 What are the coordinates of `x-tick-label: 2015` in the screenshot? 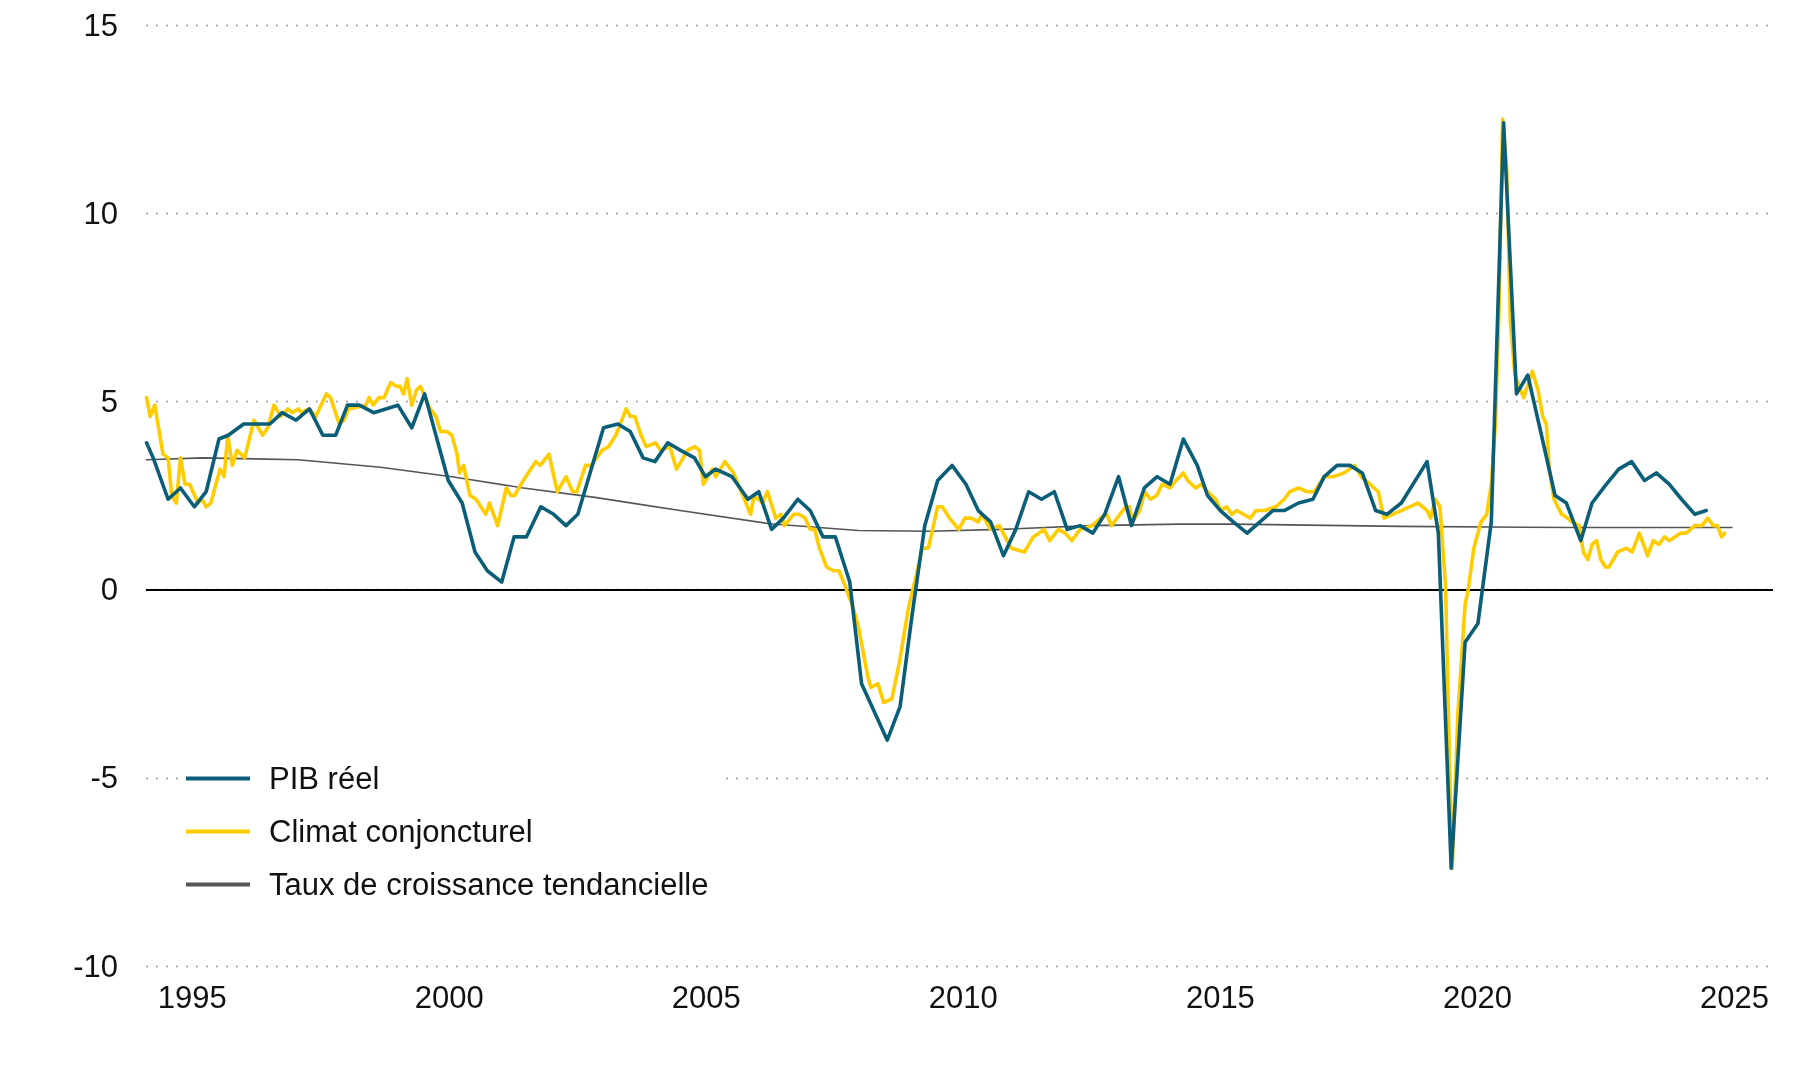 It's located at (1220, 997).